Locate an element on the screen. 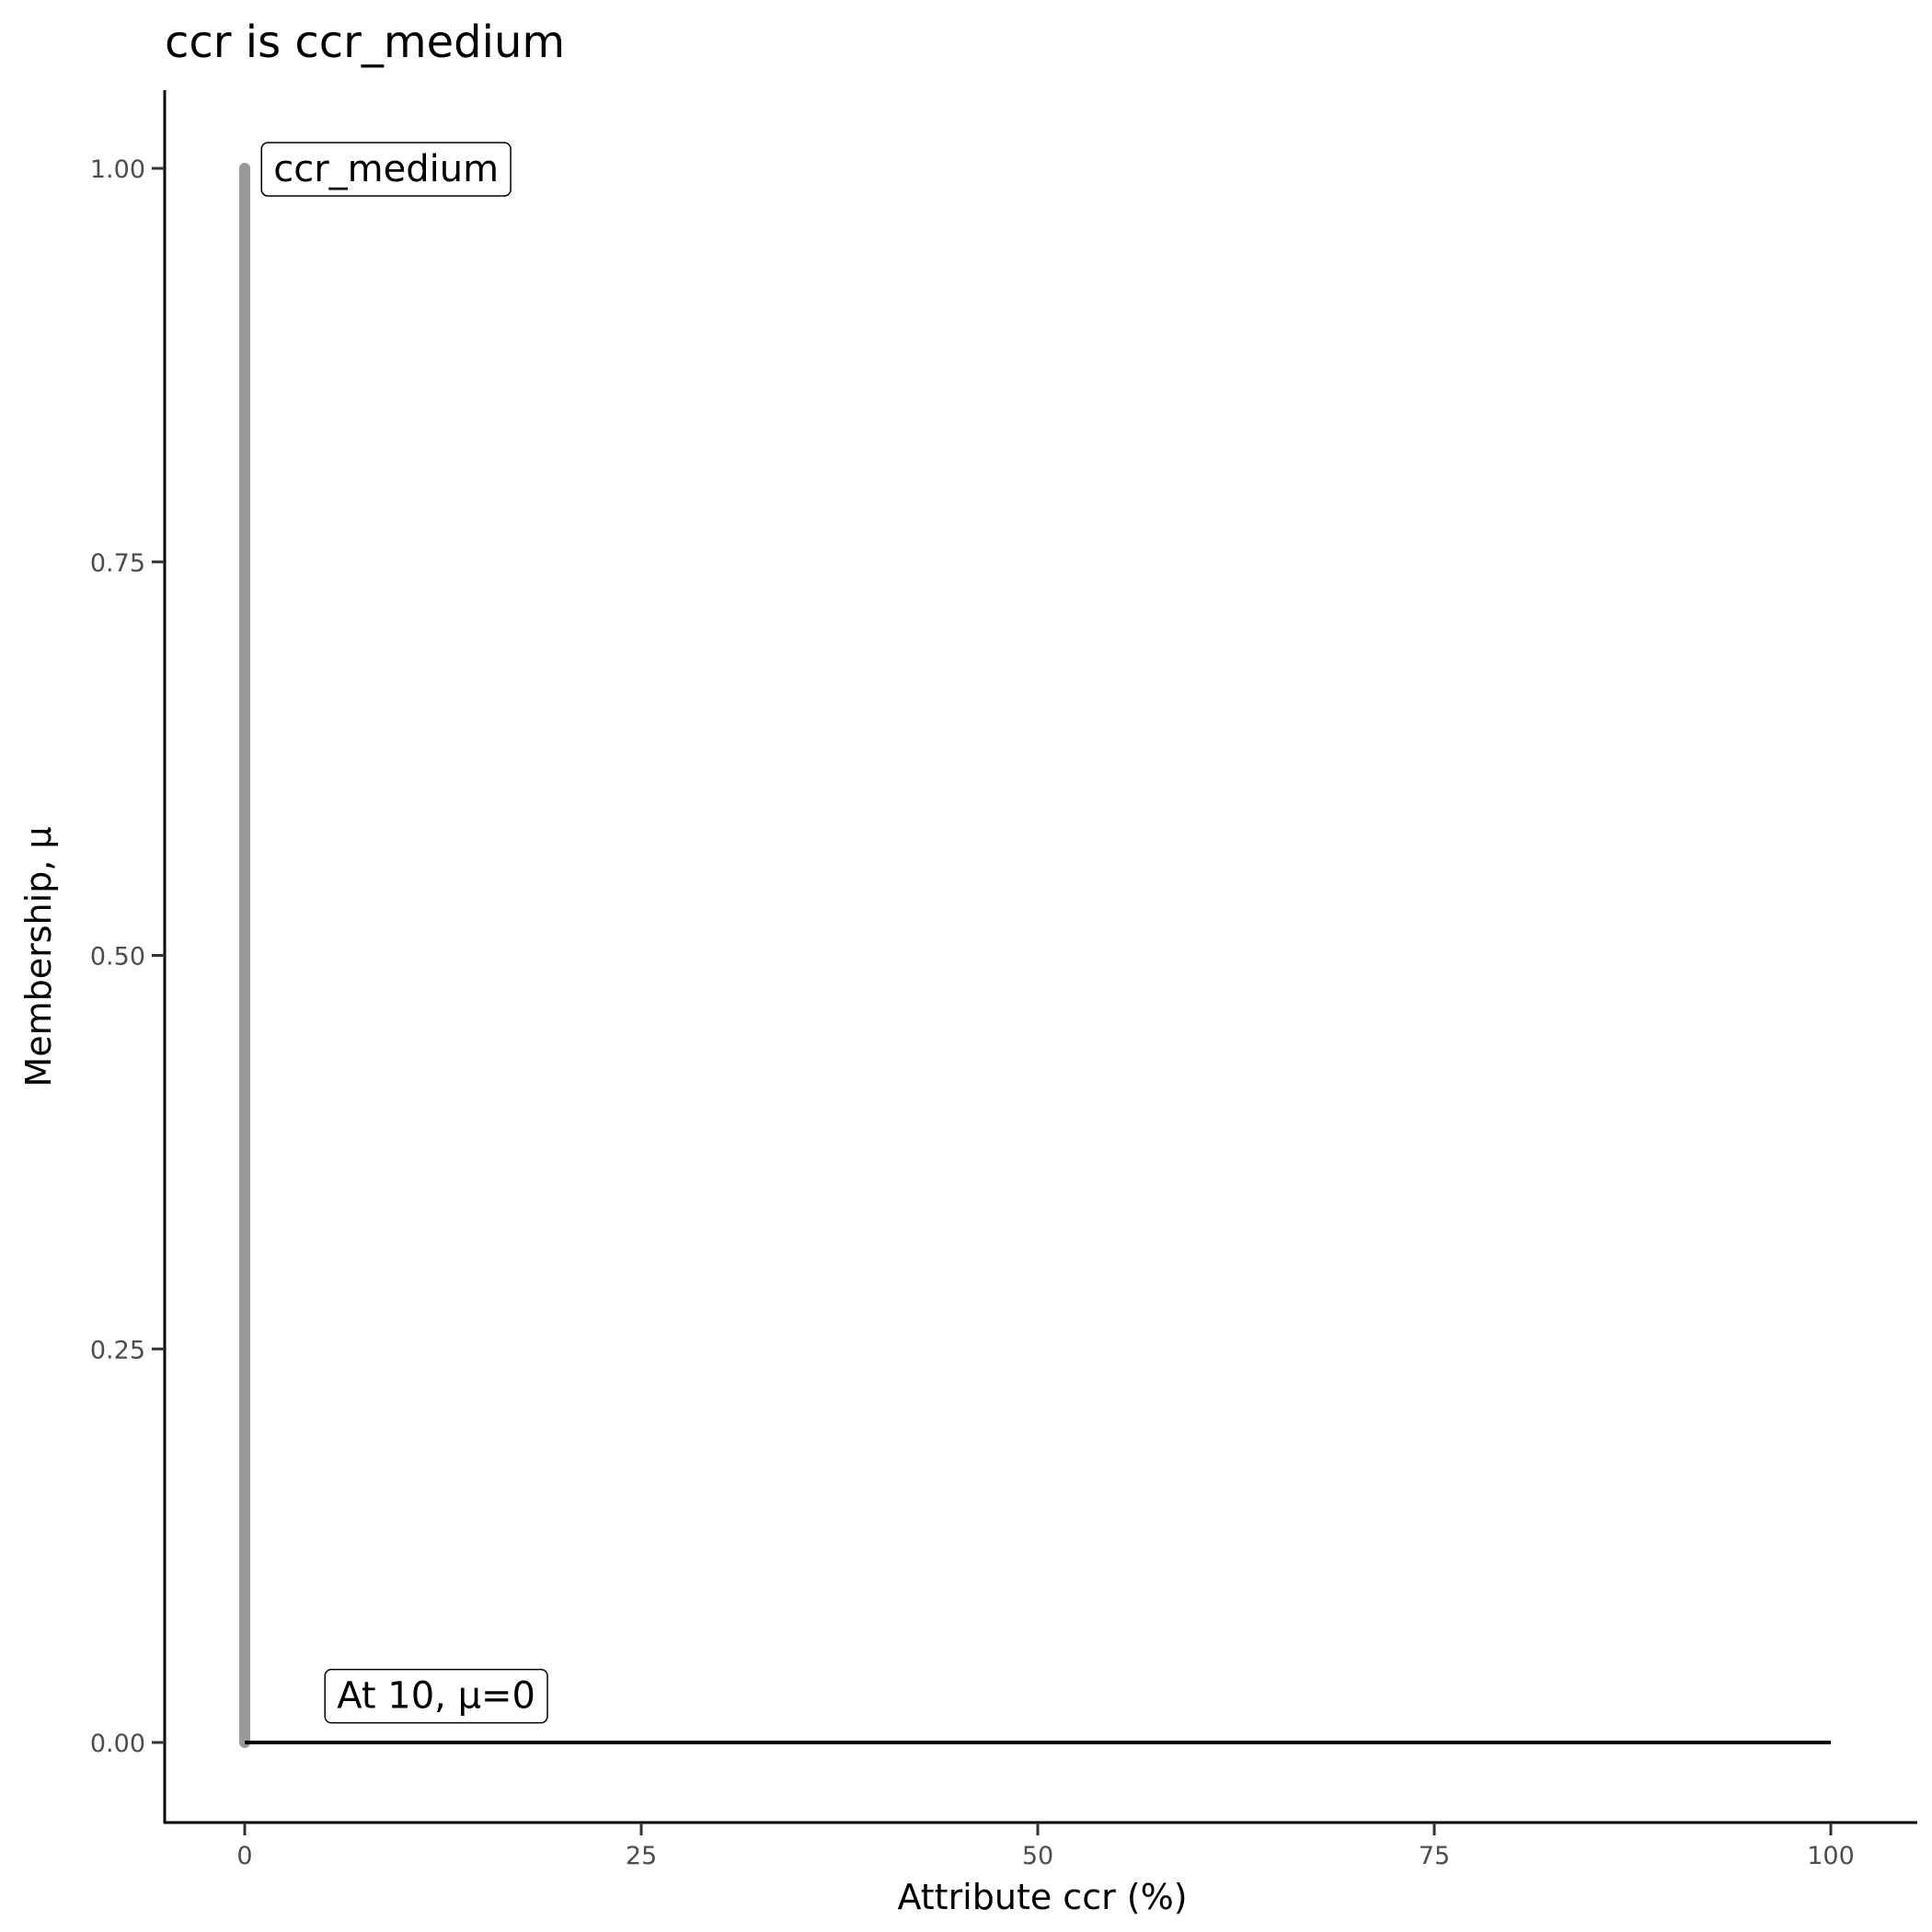  x-tick-label: 100 is located at coordinates (1831, 1856).